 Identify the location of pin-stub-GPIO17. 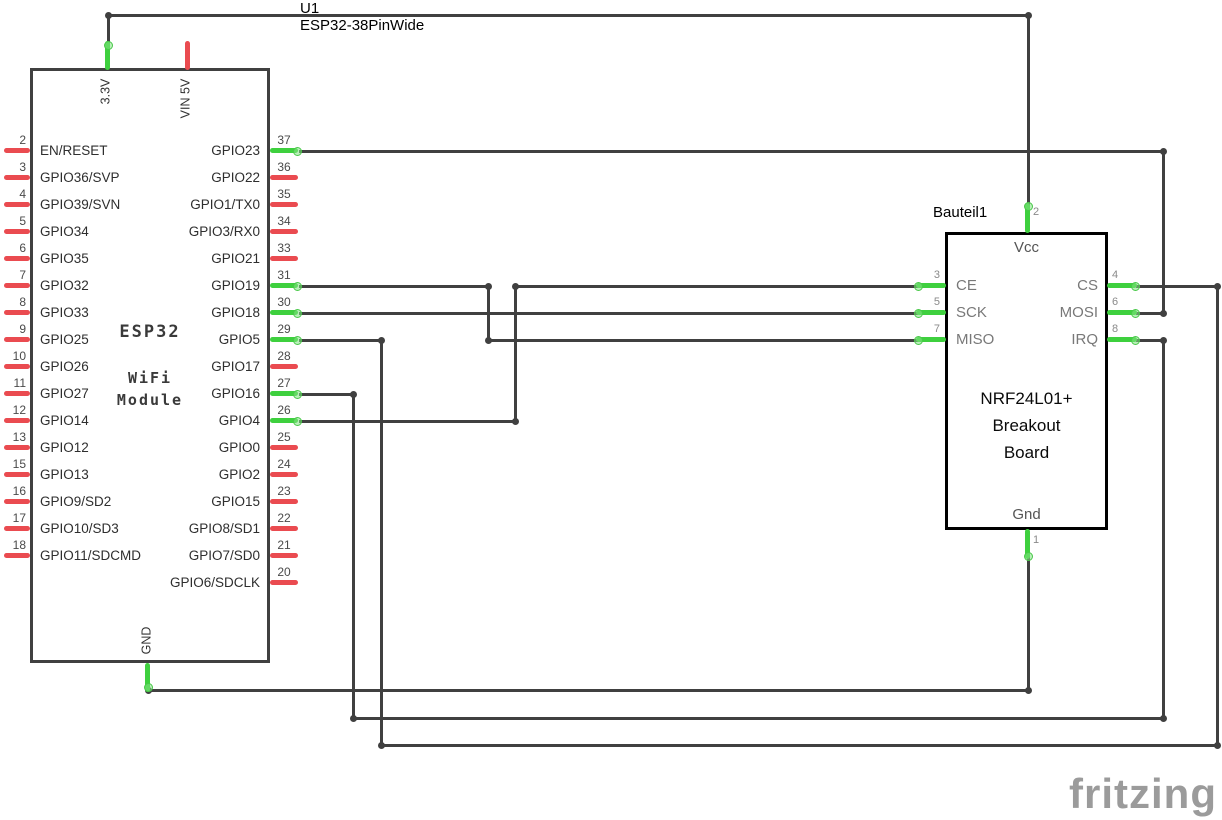
(284, 366).